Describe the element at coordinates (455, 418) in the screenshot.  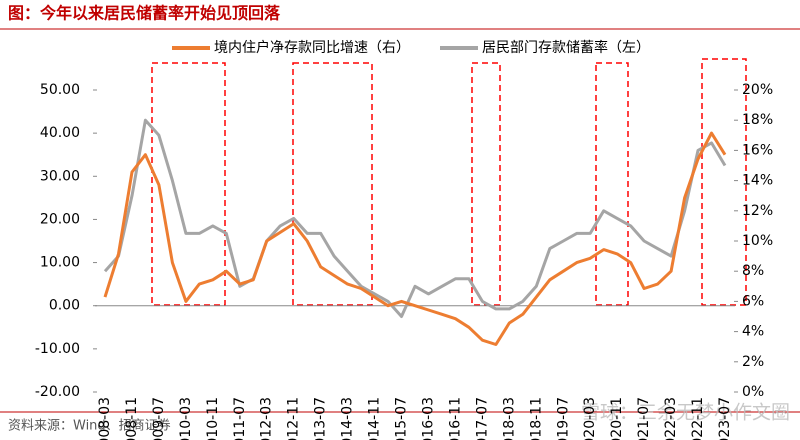
I see `x-tick-label: 2016-11` at that location.